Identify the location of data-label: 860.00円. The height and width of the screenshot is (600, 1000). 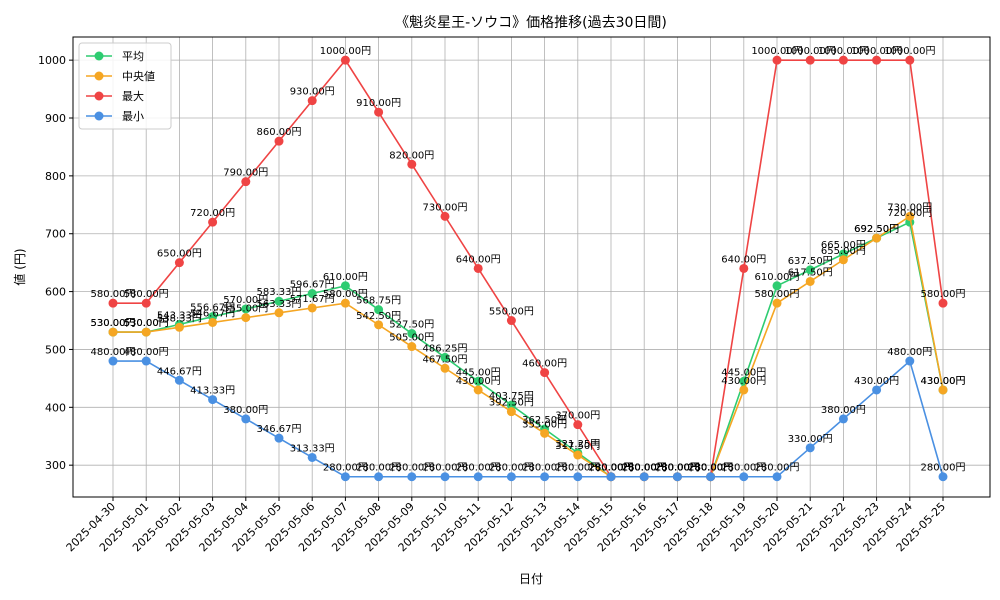
(279, 132).